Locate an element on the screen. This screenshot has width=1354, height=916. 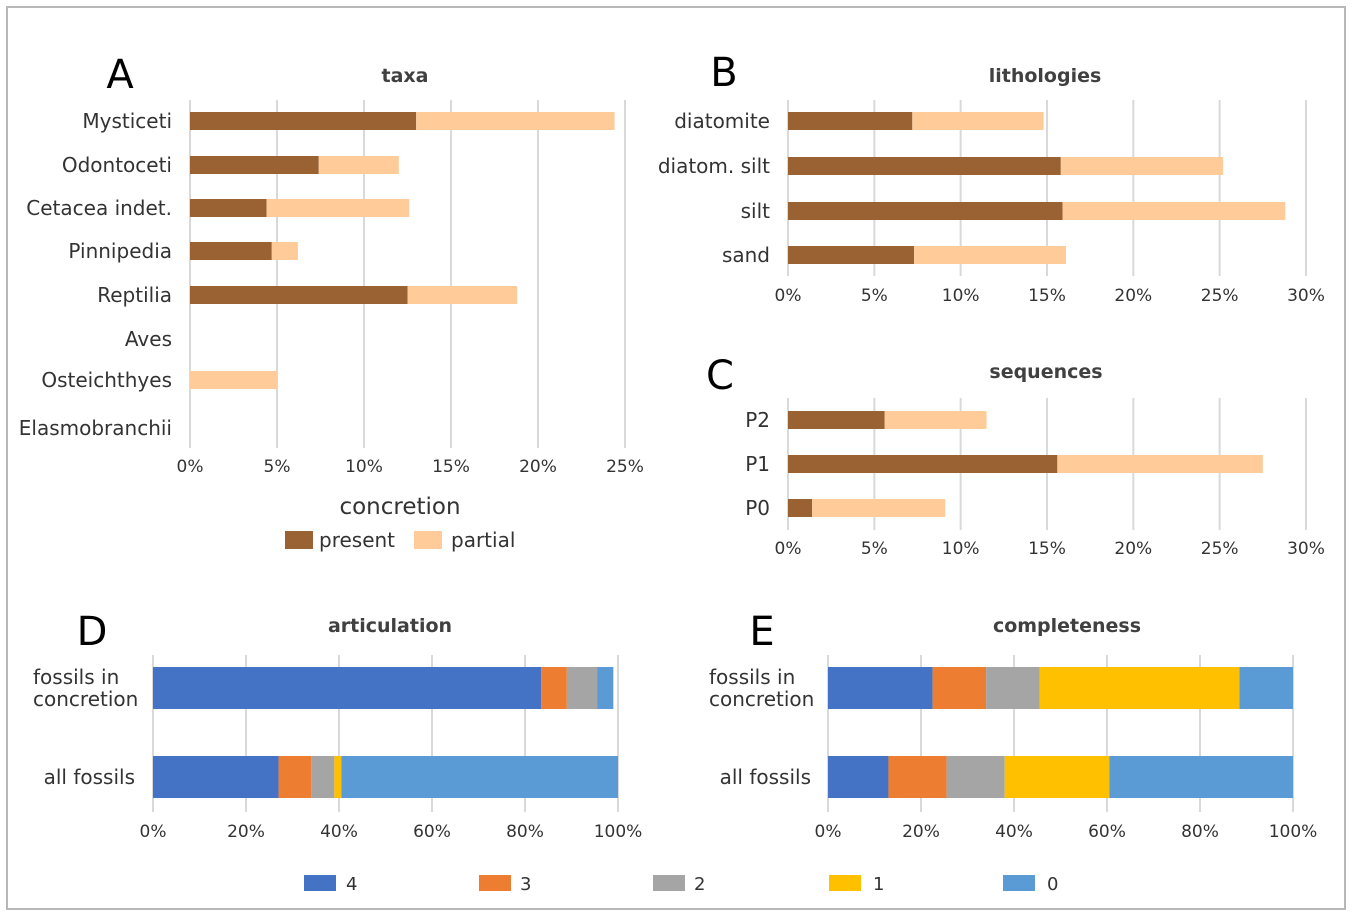
x-tick-label: 40% is located at coordinates (1014, 832).